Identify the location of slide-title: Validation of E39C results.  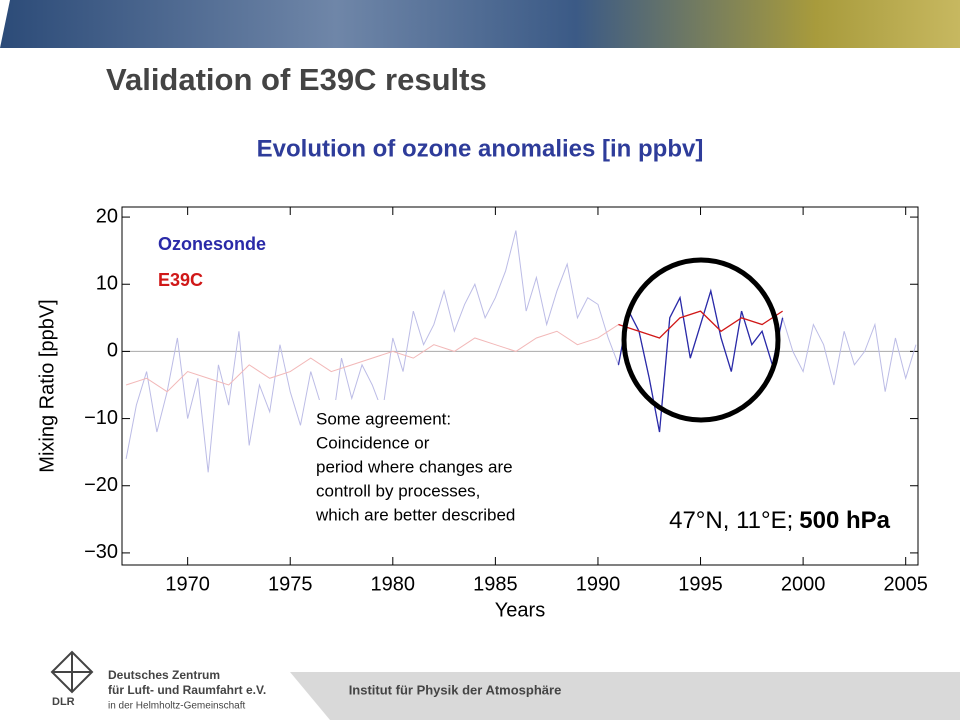
(296, 79).